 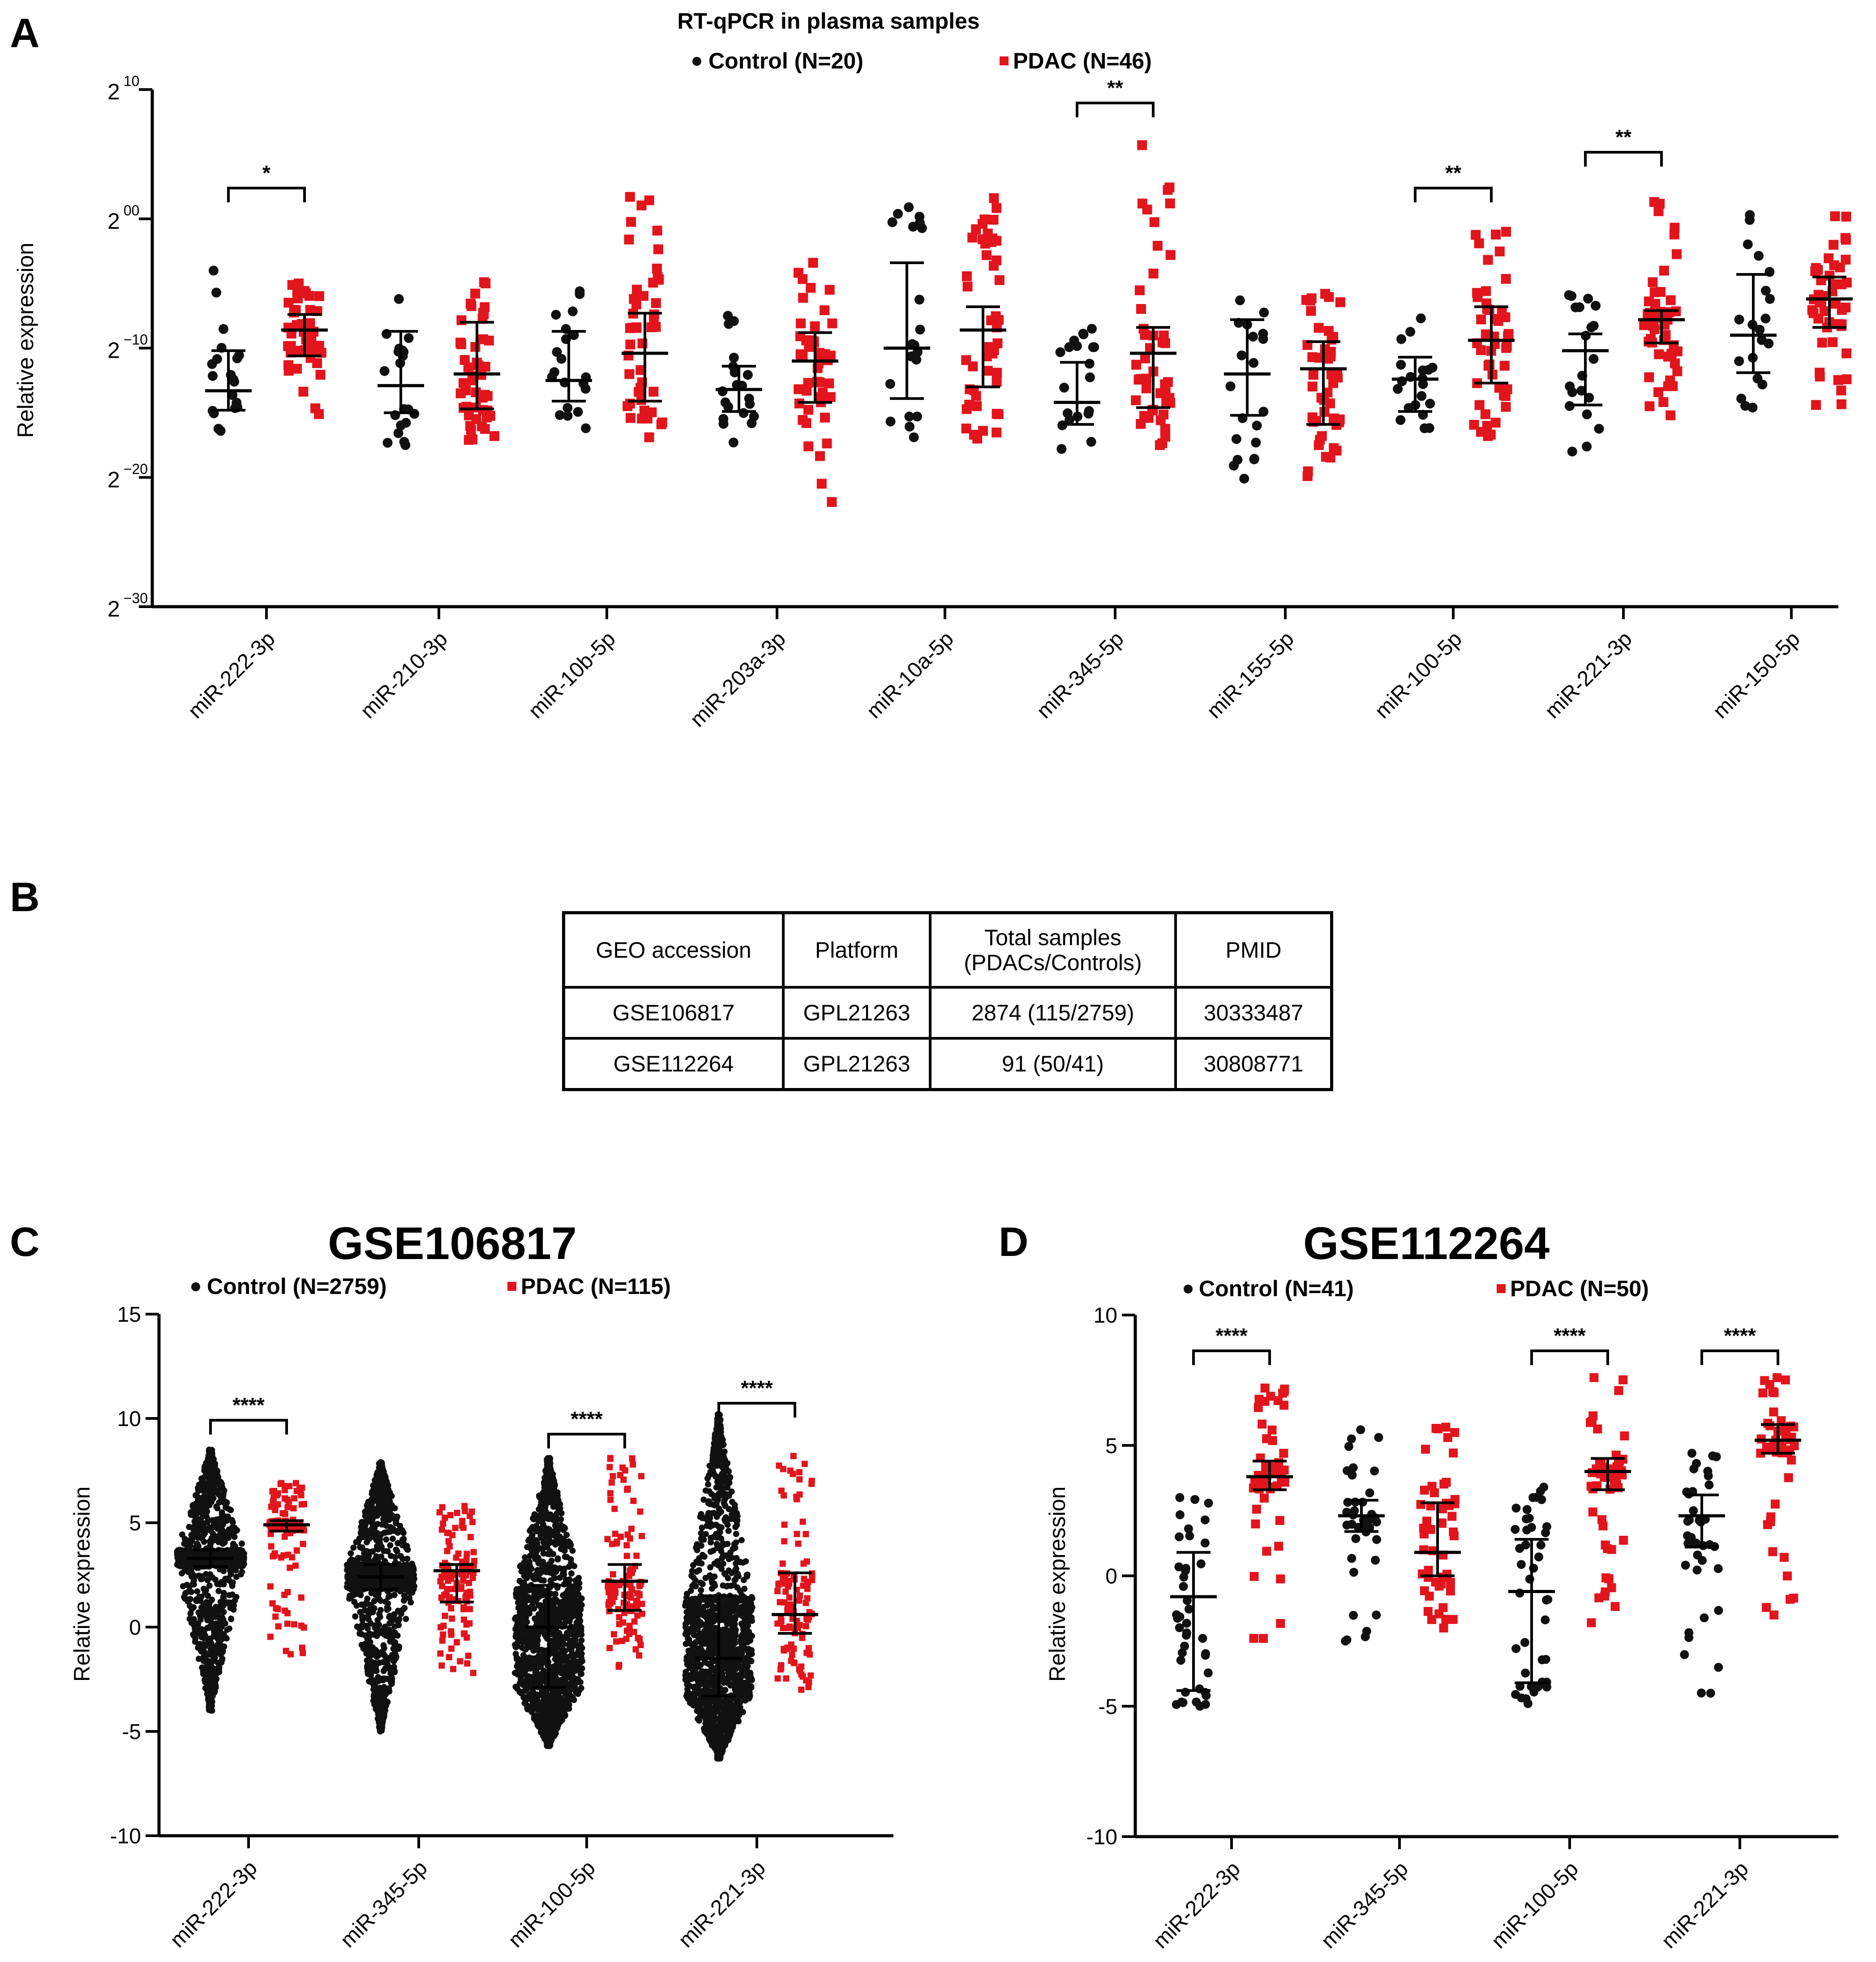 What do you see at coordinates (1757, 675) in the screenshot?
I see `x-tick-label: miR-150-5p` at bounding box center [1757, 675].